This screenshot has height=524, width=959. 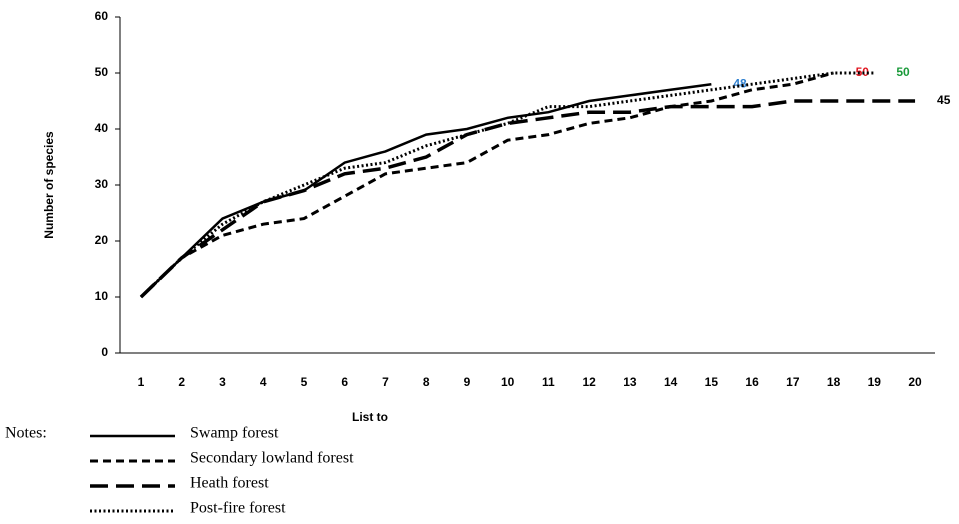 What do you see at coordinates (263, 382) in the screenshot?
I see `x-tick-label: 4` at bounding box center [263, 382].